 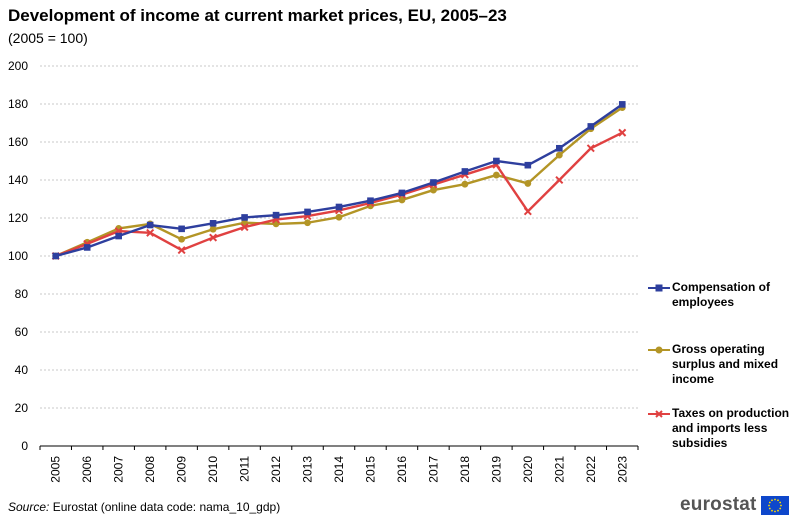 What do you see at coordinates (48, 38) in the screenshot?
I see `chart-subtitle: (2005 = 100)` at bounding box center [48, 38].